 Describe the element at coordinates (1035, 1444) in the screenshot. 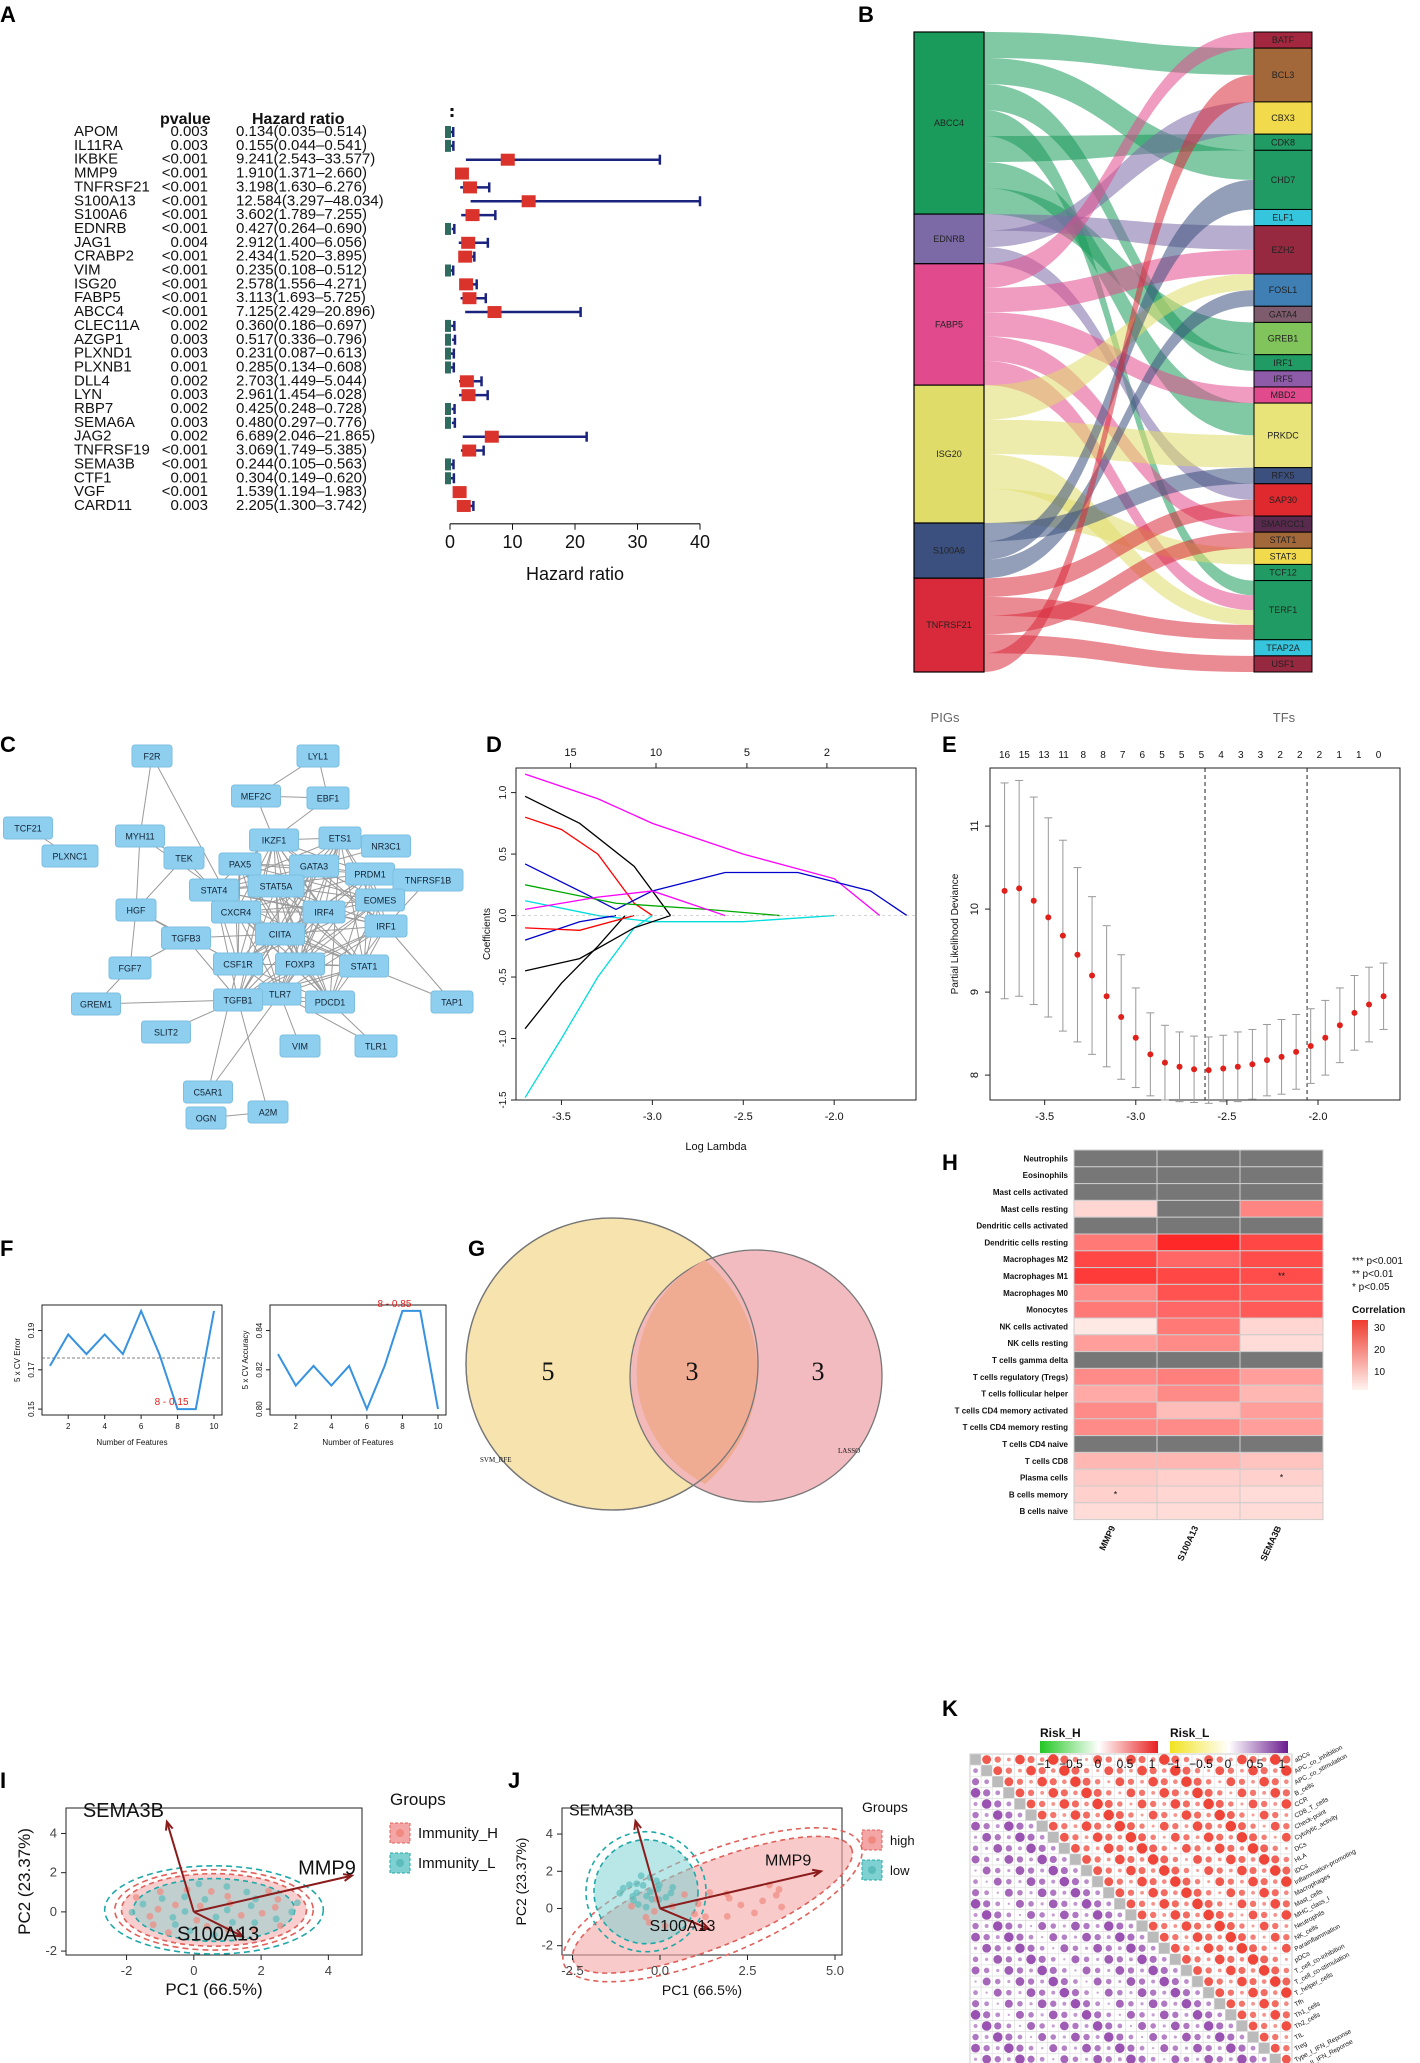

I see `row-label: T cells CD4 naive` at that location.